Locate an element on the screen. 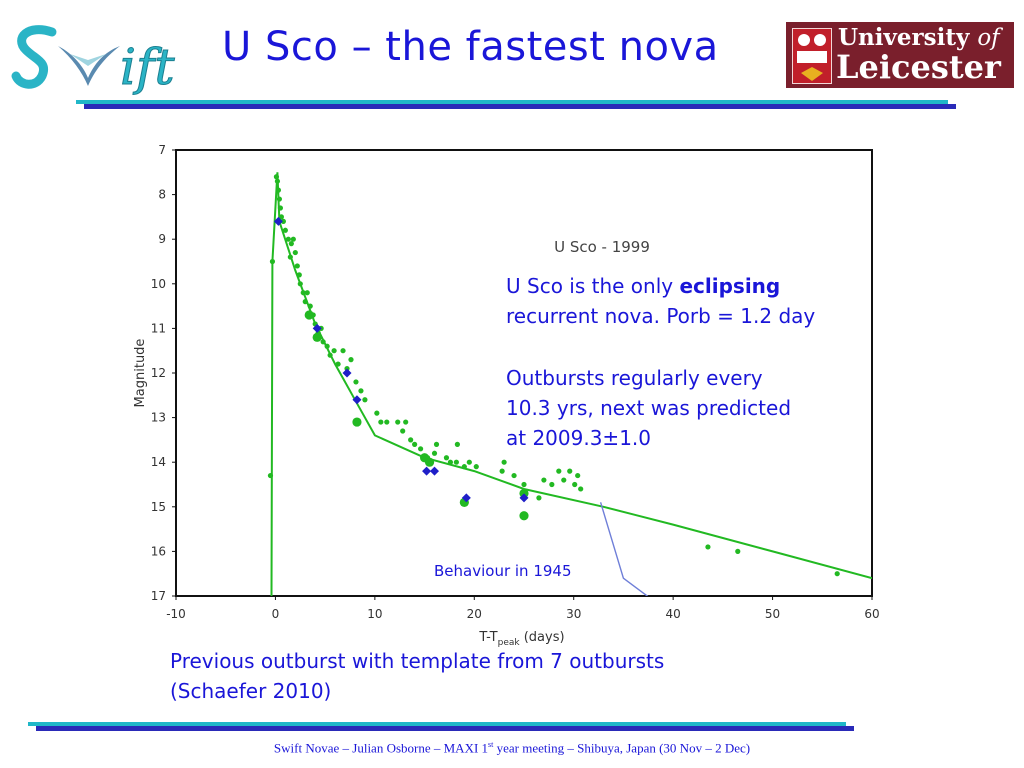 The width and height of the screenshot is (1024, 768). x-tick-label: 0 is located at coordinates (276, 614).